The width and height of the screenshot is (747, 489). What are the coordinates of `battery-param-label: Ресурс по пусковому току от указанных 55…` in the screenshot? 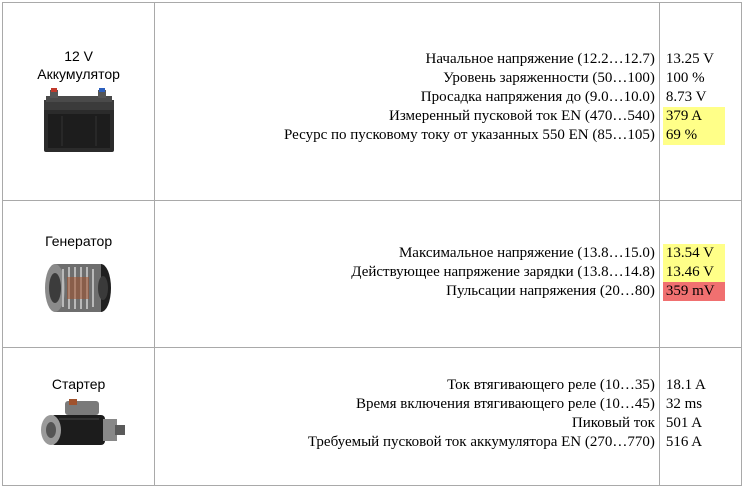 It's located at (469, 135).